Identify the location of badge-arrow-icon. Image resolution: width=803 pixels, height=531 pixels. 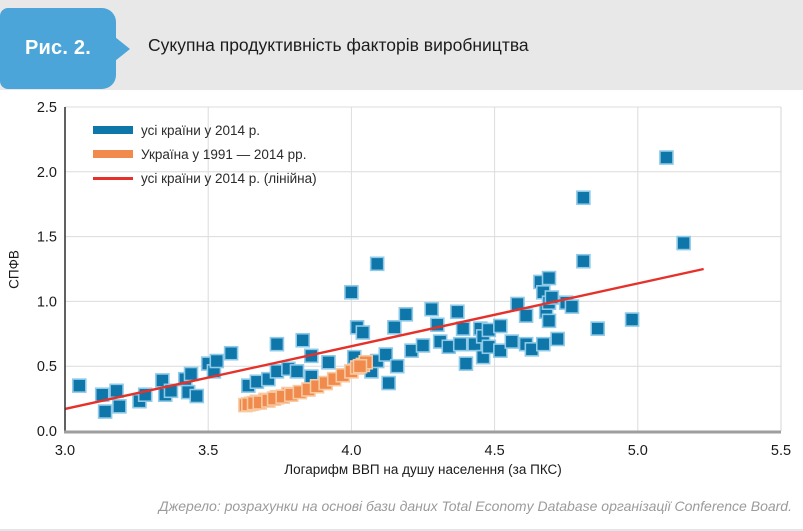
(122, 48).